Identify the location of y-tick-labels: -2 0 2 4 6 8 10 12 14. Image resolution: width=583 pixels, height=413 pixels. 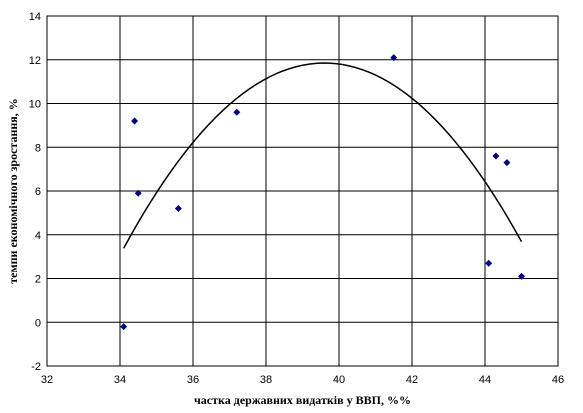
(35, 192).